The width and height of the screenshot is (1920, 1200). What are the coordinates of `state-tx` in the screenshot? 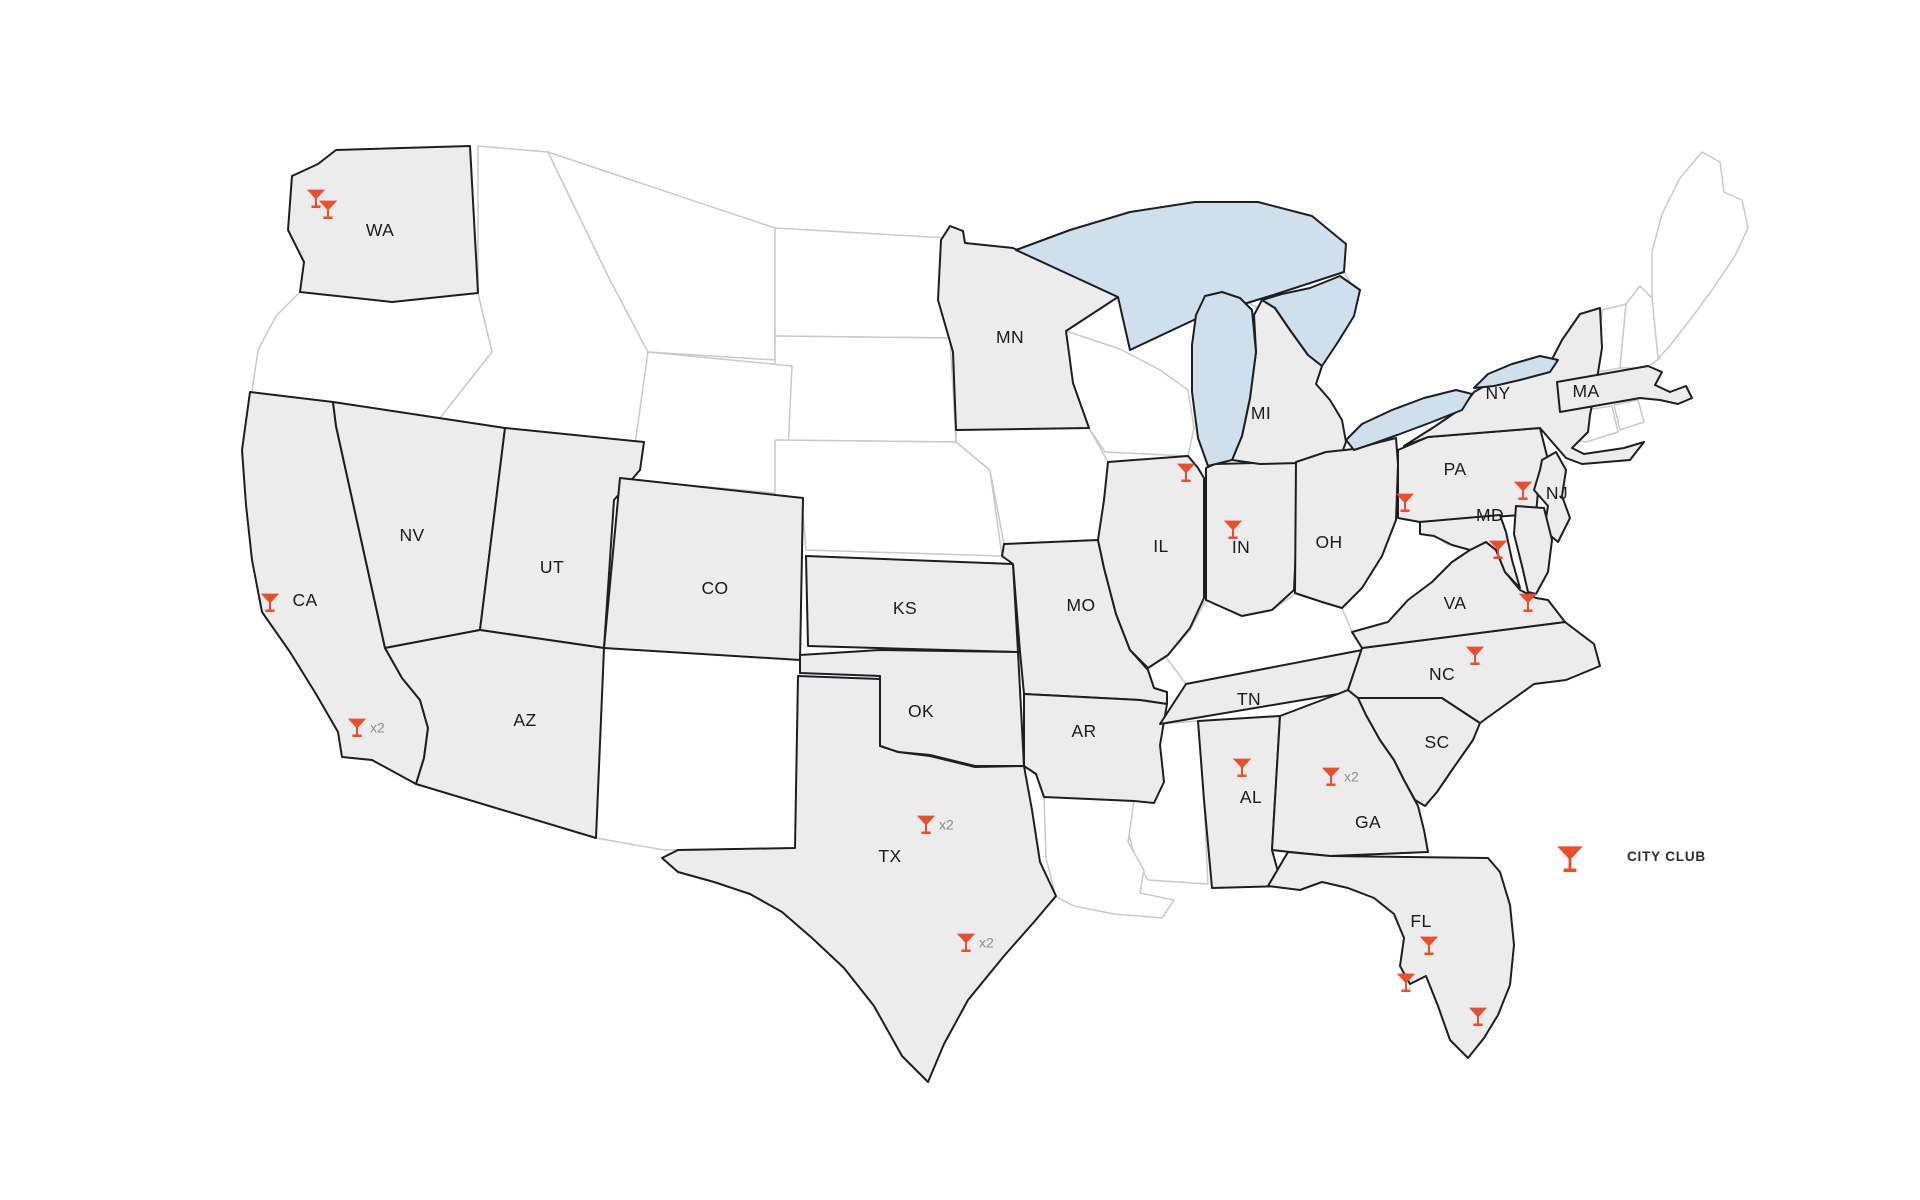 It's located at (859, 879).